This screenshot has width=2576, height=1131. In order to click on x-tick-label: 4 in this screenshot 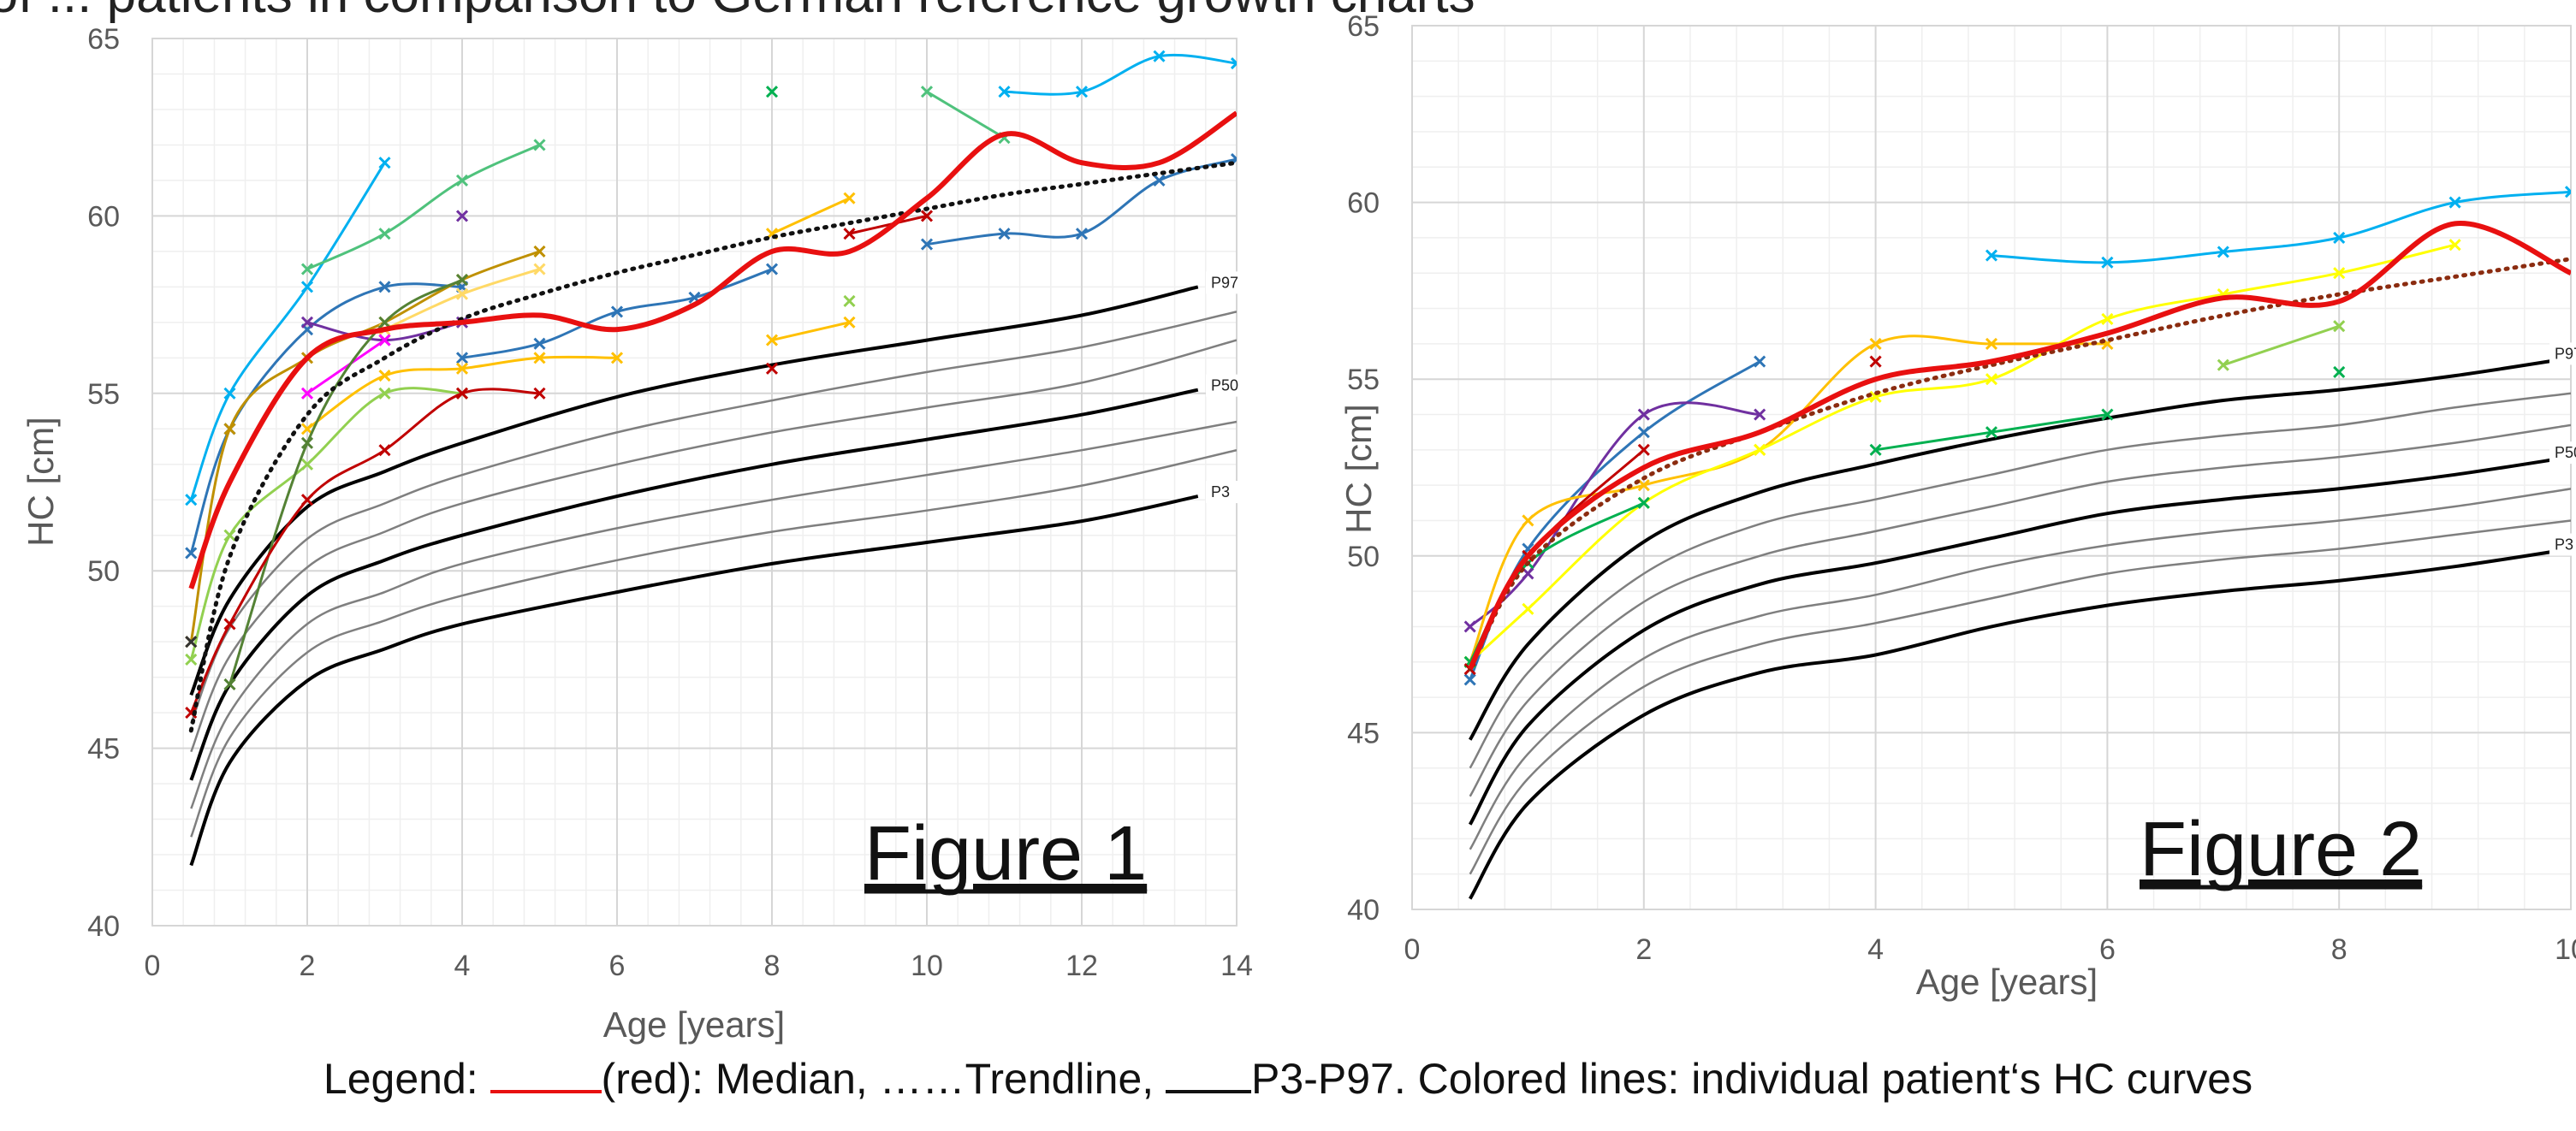, I will do `click(462, 966)`.